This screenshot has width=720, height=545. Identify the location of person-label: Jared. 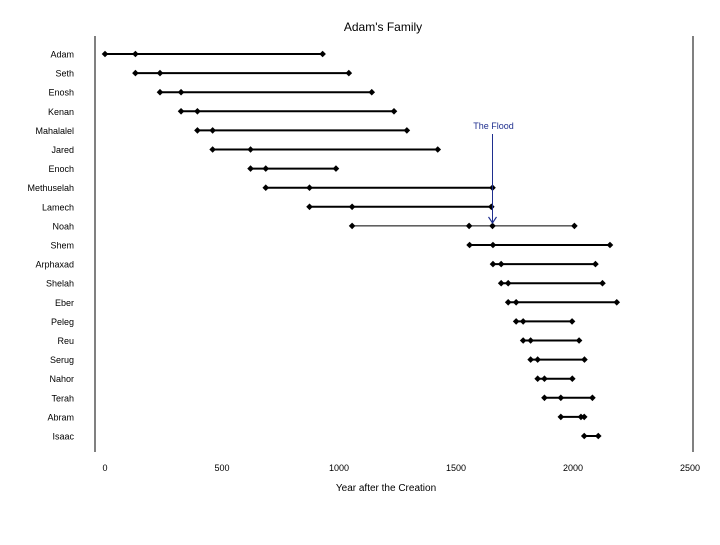
(62, 150).